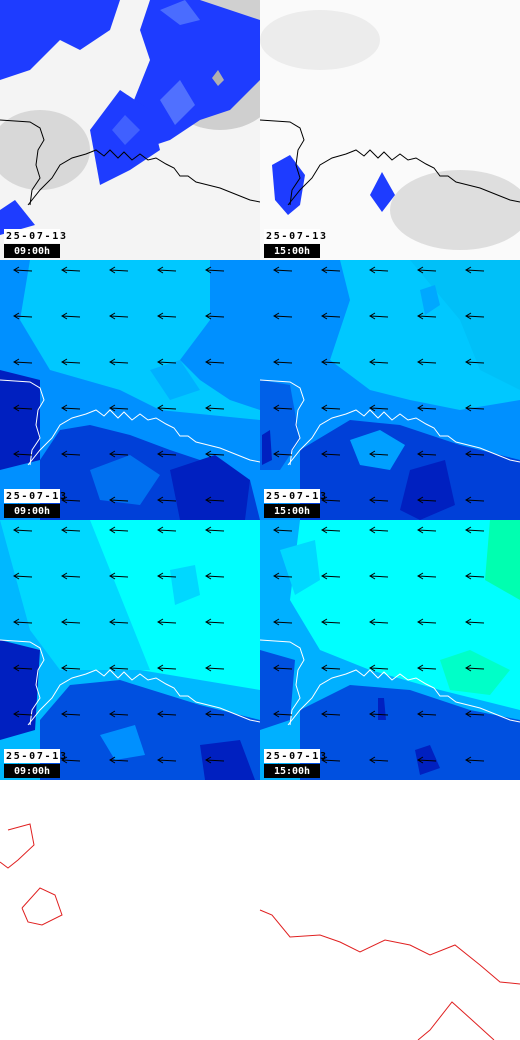 Image resolution: width=520 pixels, height=1040 pixels. I want to click on time-label: 15:00h, so click(292, 511).